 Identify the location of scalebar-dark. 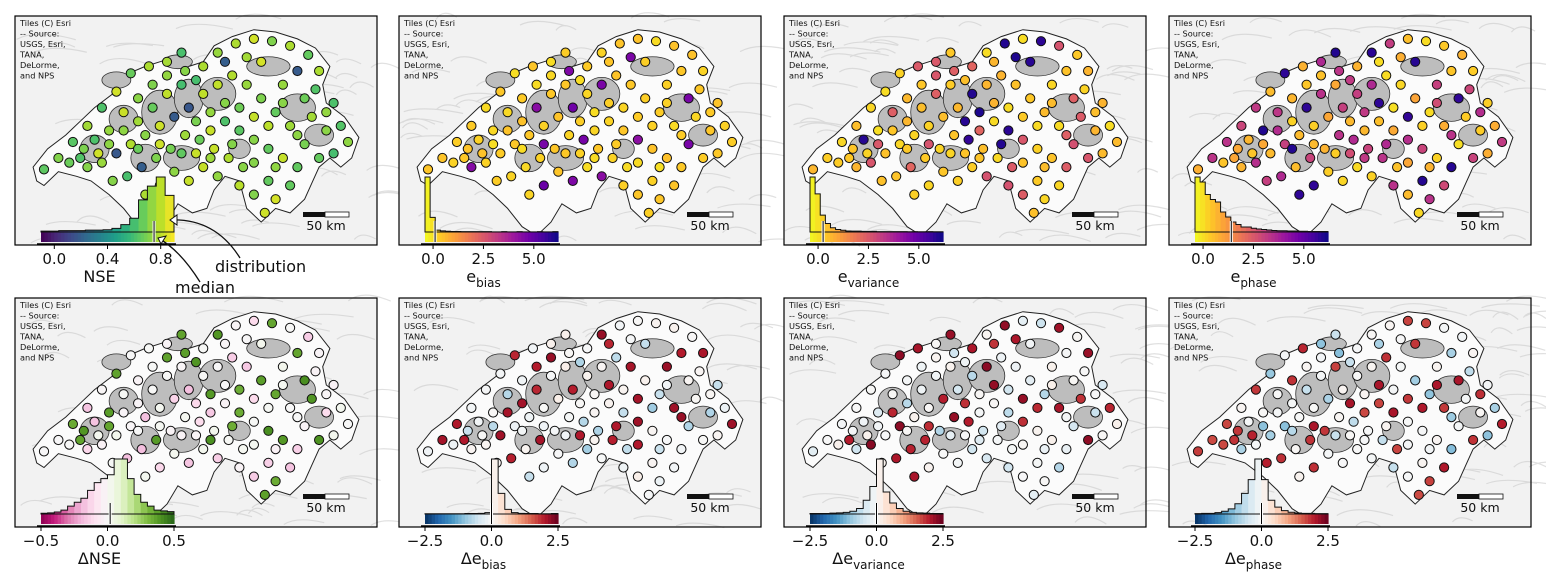
(1083, 214).